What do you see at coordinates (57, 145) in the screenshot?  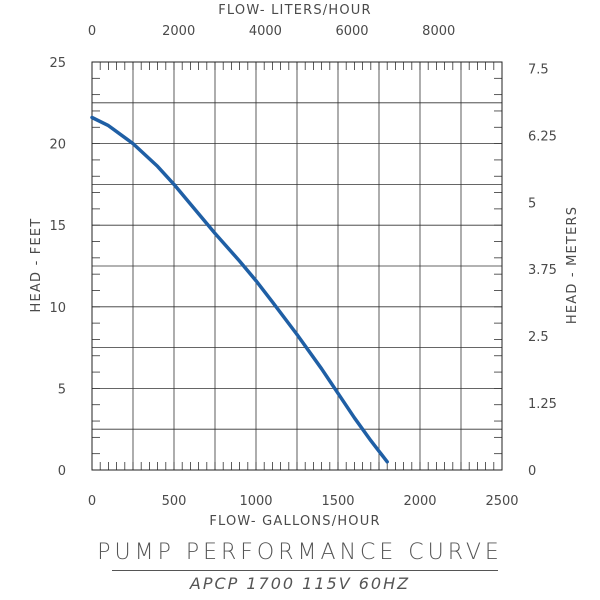 I see `y-tick-label: 20` at bounding box center [57, 145].